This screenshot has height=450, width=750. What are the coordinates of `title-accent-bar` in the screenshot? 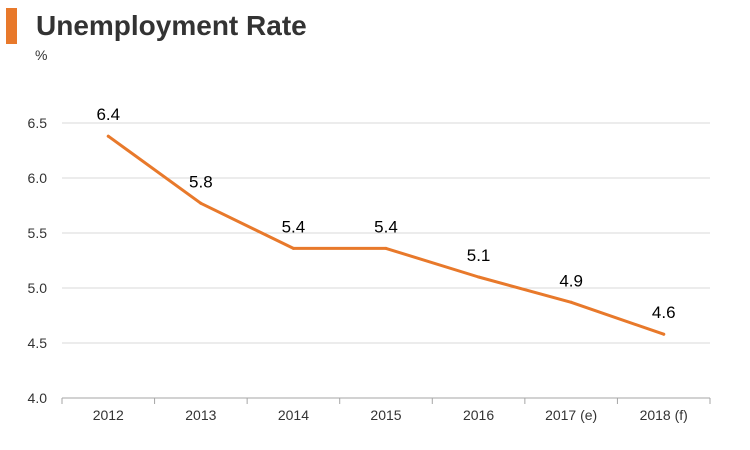 It's located at (11, 26).